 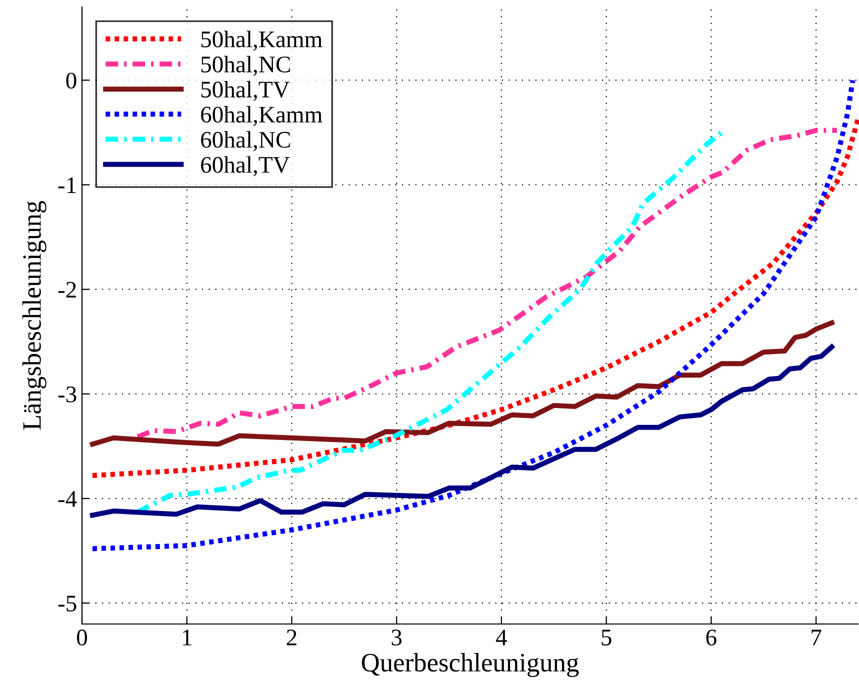 I want to click on x-axis-title: Querbeschleunigung, so click(x=470, y=665).